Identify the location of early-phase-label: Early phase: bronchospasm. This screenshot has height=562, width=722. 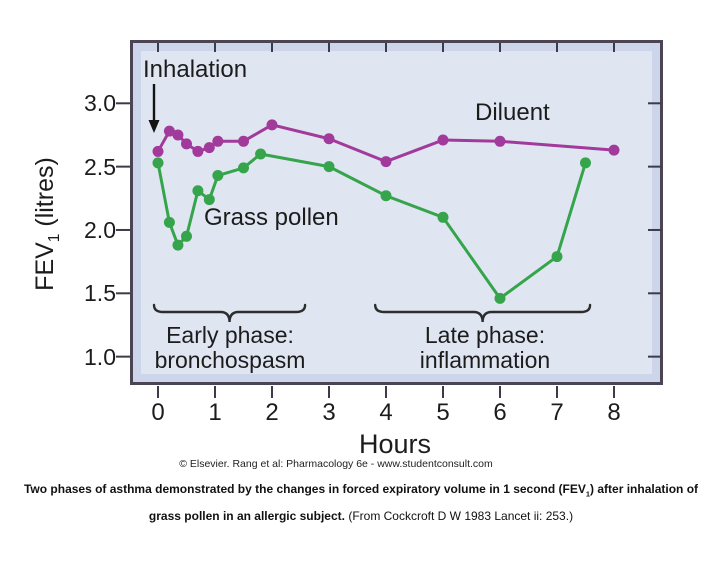
(230, 348).